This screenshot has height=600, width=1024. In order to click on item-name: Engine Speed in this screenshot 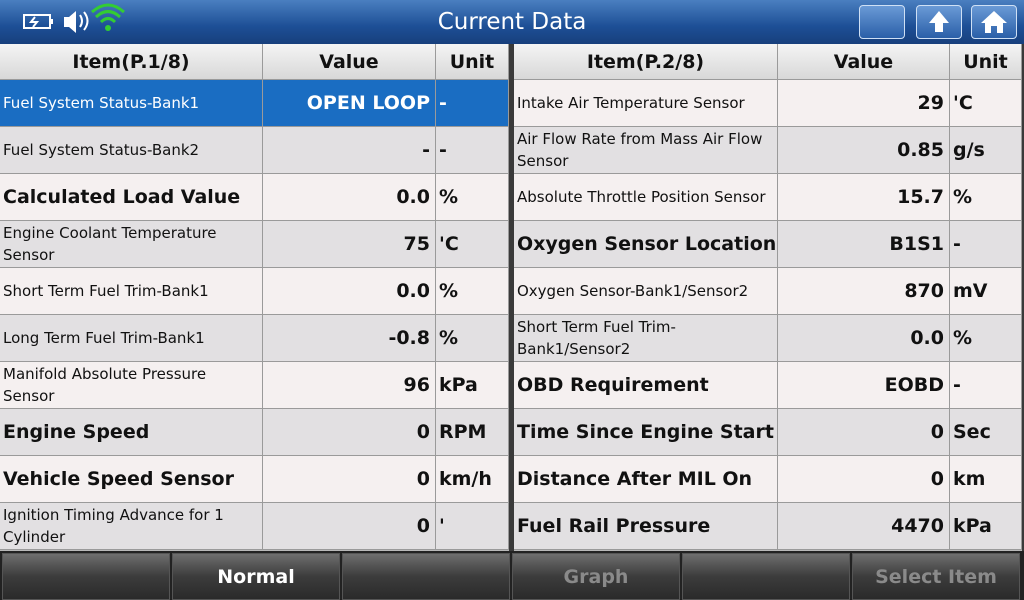, I will do `click(131, 432)`.